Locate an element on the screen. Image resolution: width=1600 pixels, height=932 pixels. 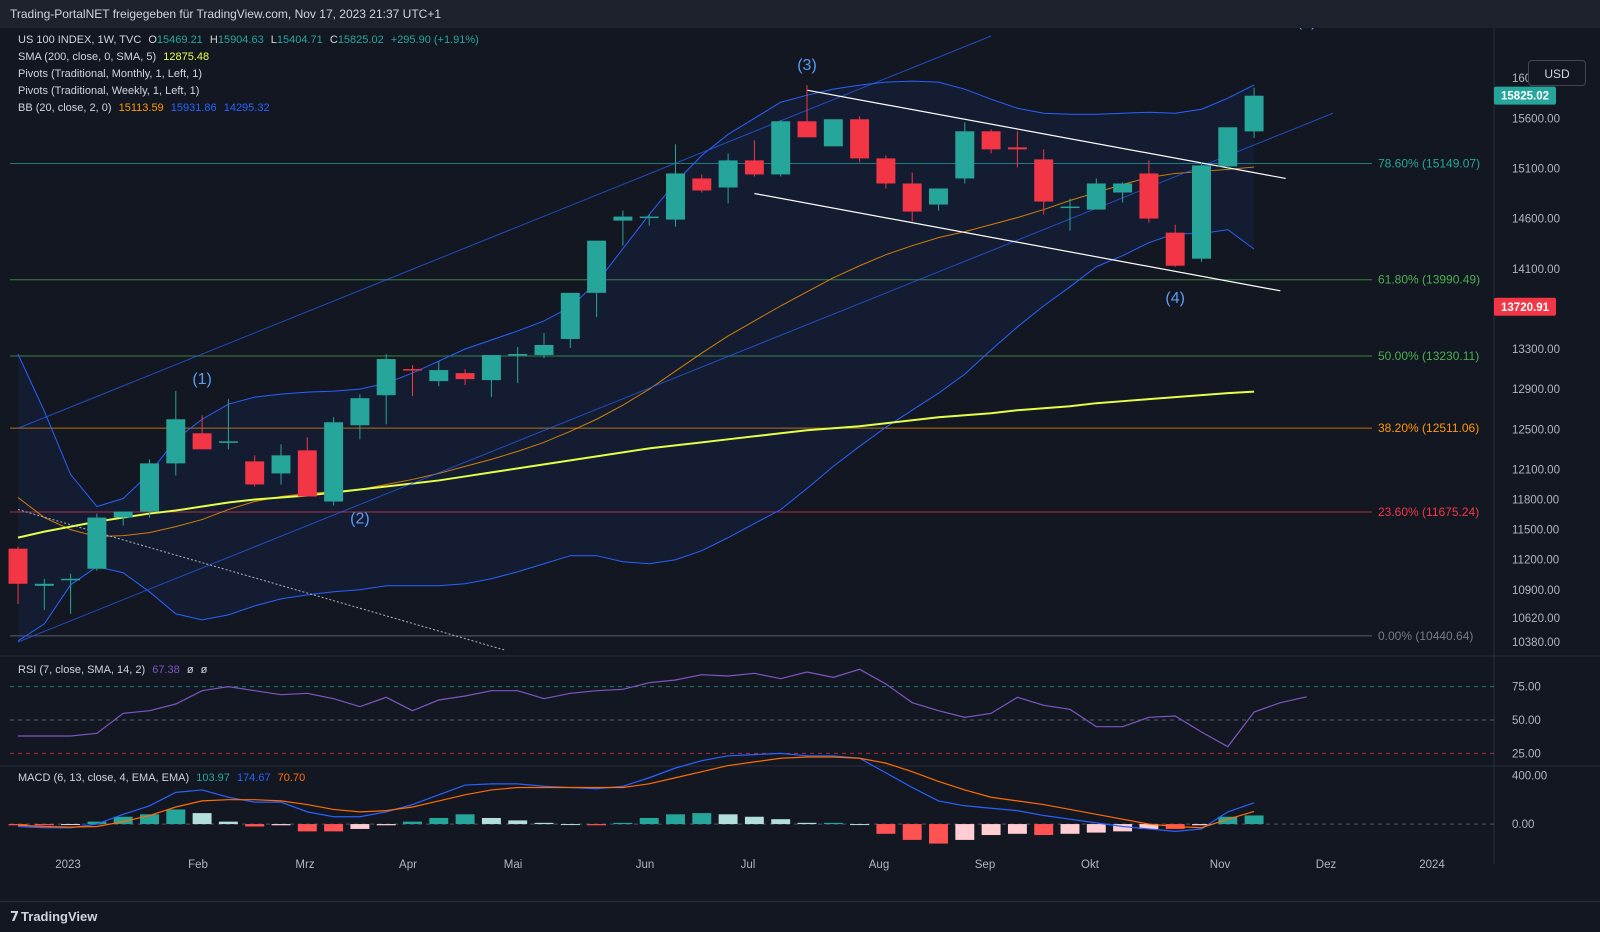
price-badge is located at coordinates (1525, 95).